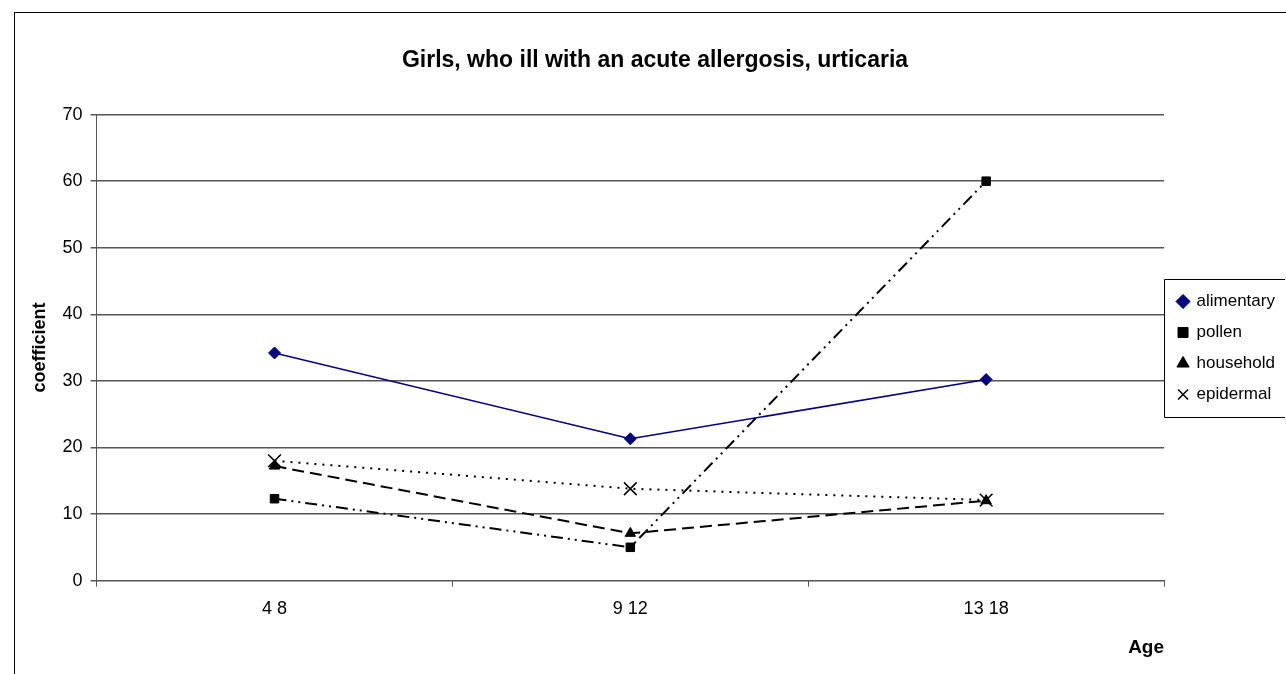  I want to click on x-tick-label: 13 18, so click(986, 608).